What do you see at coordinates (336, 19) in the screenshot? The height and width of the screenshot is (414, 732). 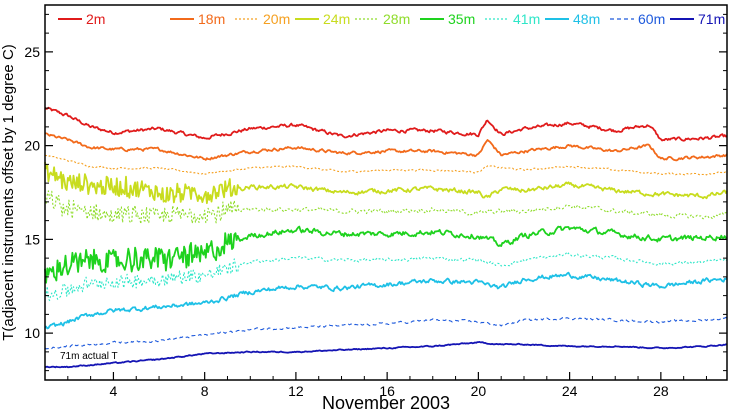 I see `legend-label-24m: 24m` at bounding box center [336, 19].